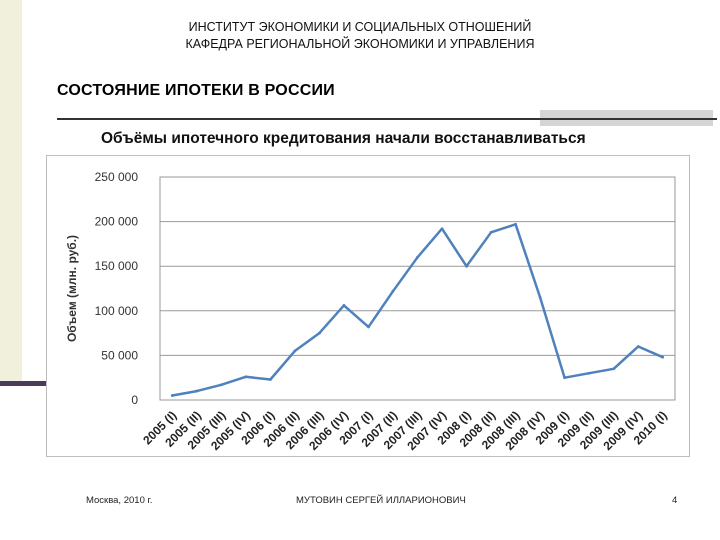 The image size is (720, 540). What do you see at coordinates (196, 90) in the screenshot?
I see `slide-title: СОСТОЯНИЕ ИПОТЕКИ В РОССИИ` at bounding box center [196, 90].